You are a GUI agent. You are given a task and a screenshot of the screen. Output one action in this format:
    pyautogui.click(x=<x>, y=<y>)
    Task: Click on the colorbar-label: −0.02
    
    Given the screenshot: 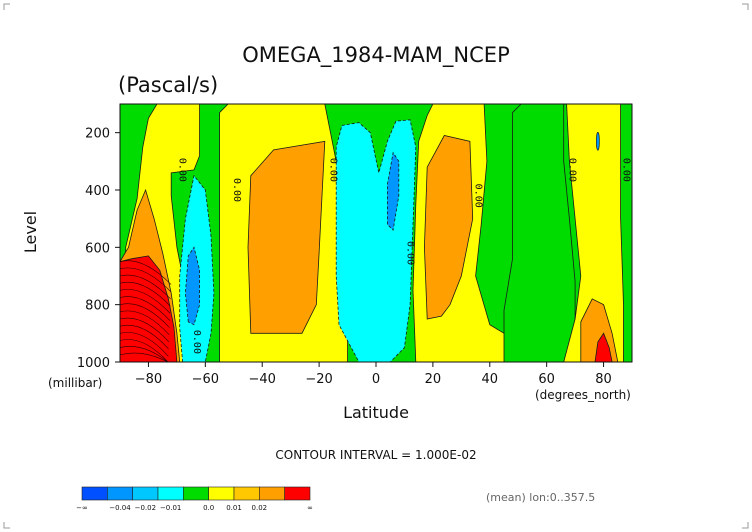 What is the action you would take?
    pyautogui.click(x=145, y=508)
    